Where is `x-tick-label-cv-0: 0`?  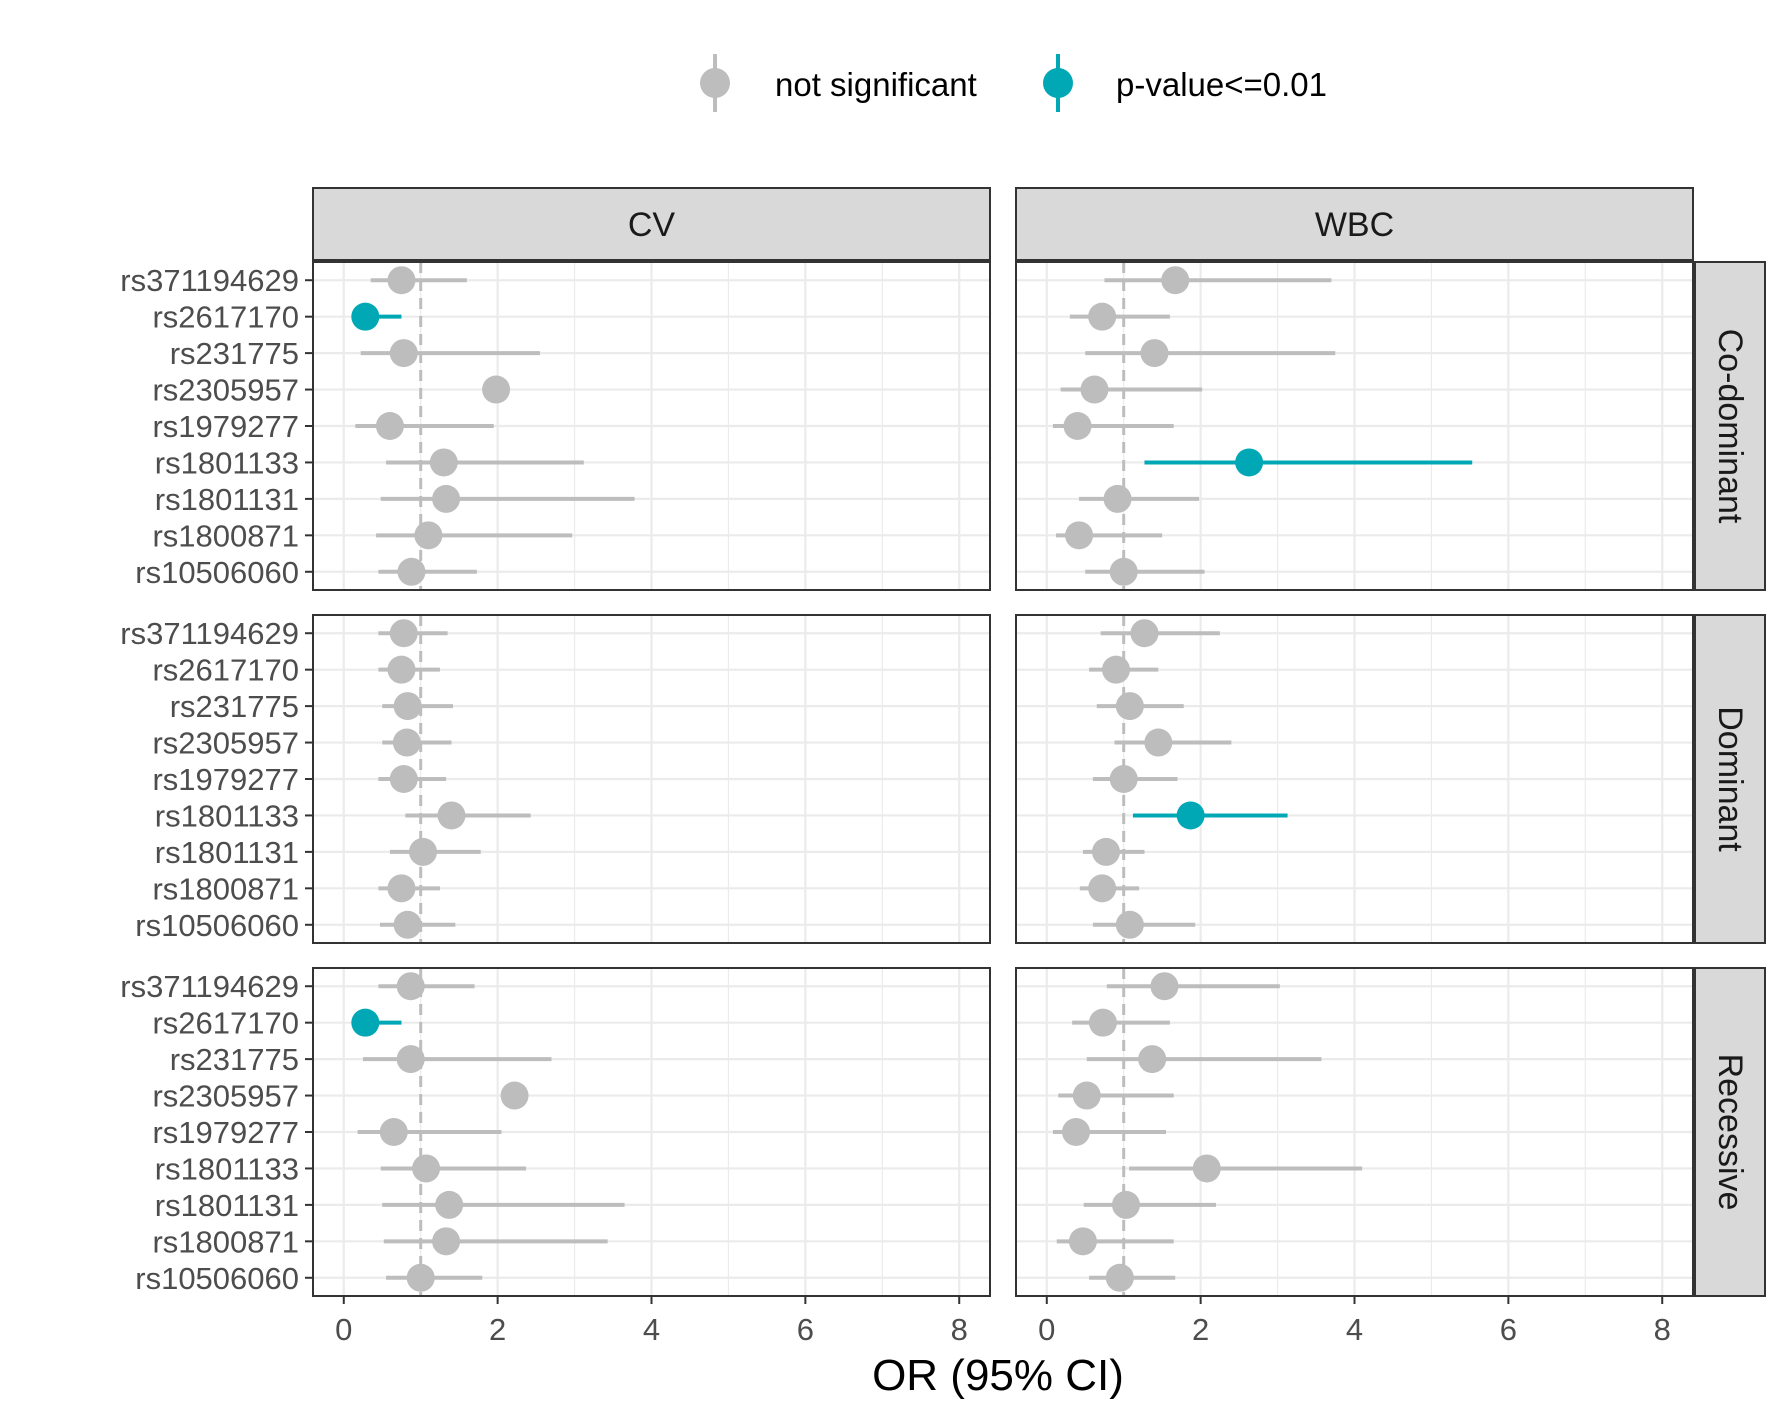 x-tick-label-cv-0: 0 is located at coordinates (343, 1329).